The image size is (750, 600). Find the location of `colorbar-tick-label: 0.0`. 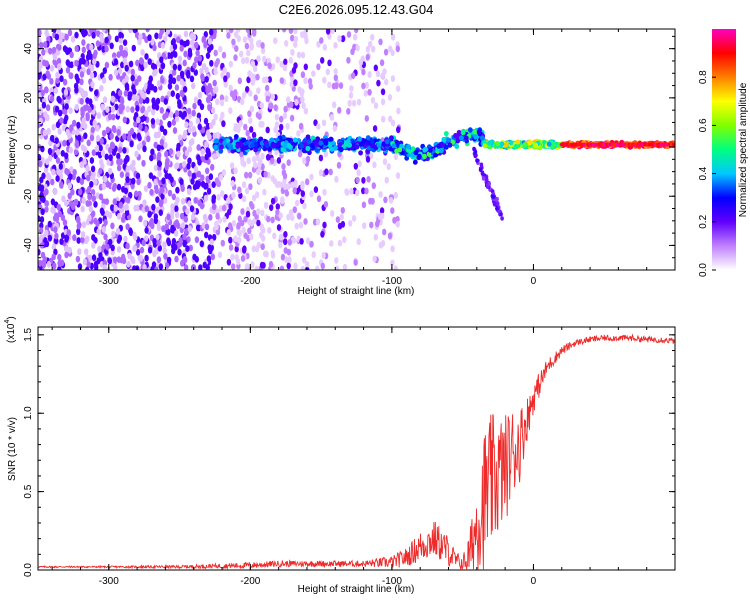

colorbar-tick-label: 0.0 is located at coordinates (703, 270).